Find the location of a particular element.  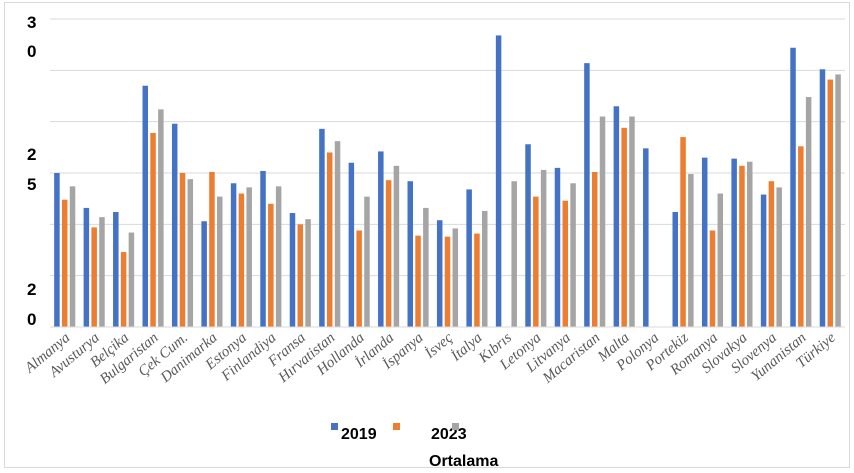

legend-label: Ortalama is located at coordinates (463, 461).